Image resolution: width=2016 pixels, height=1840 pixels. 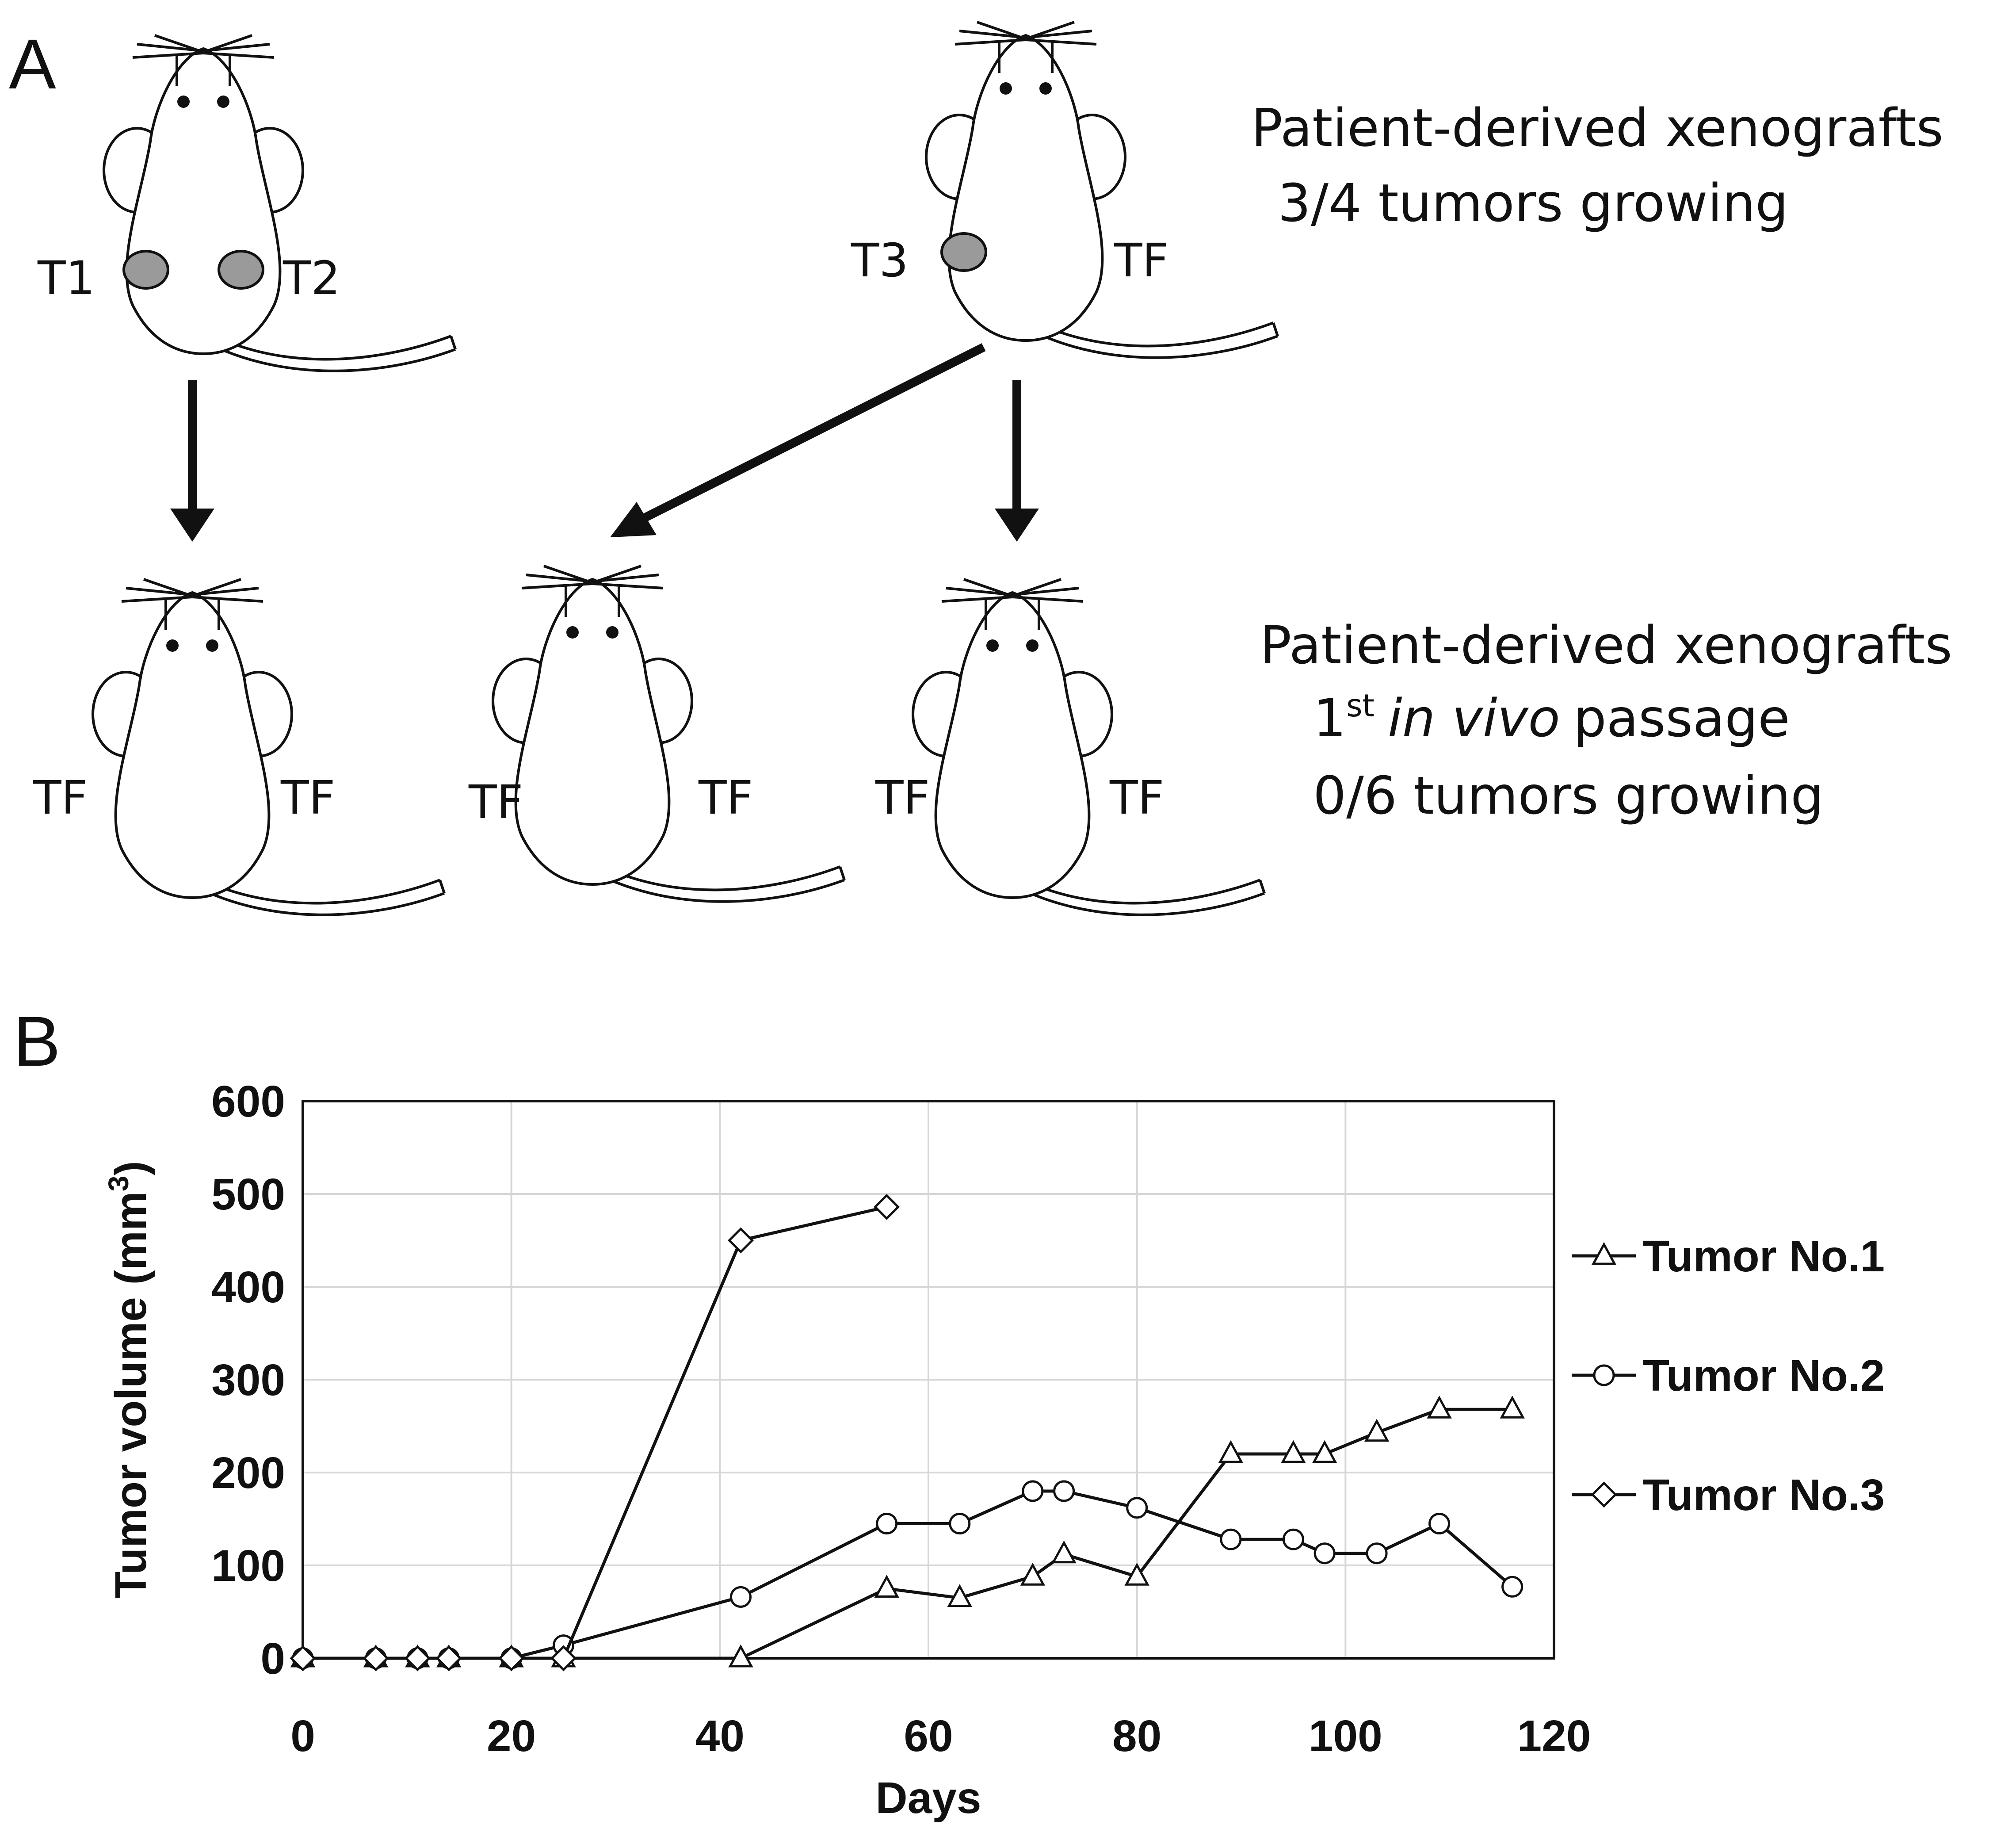 I want to click on group2-line2: 0/6 tumors growing, so click(x=1568, y=795).